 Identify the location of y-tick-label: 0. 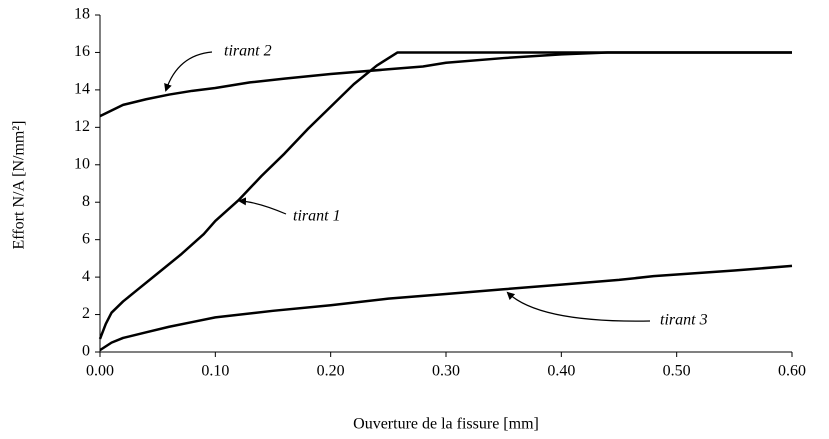
(86, 351).